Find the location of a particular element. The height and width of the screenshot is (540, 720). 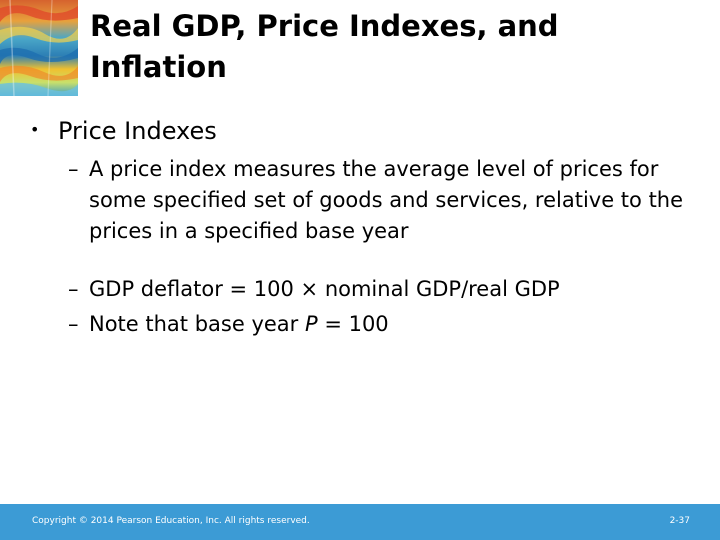

bullet-item: • Price Indexes is located at coordinates (123, 130).